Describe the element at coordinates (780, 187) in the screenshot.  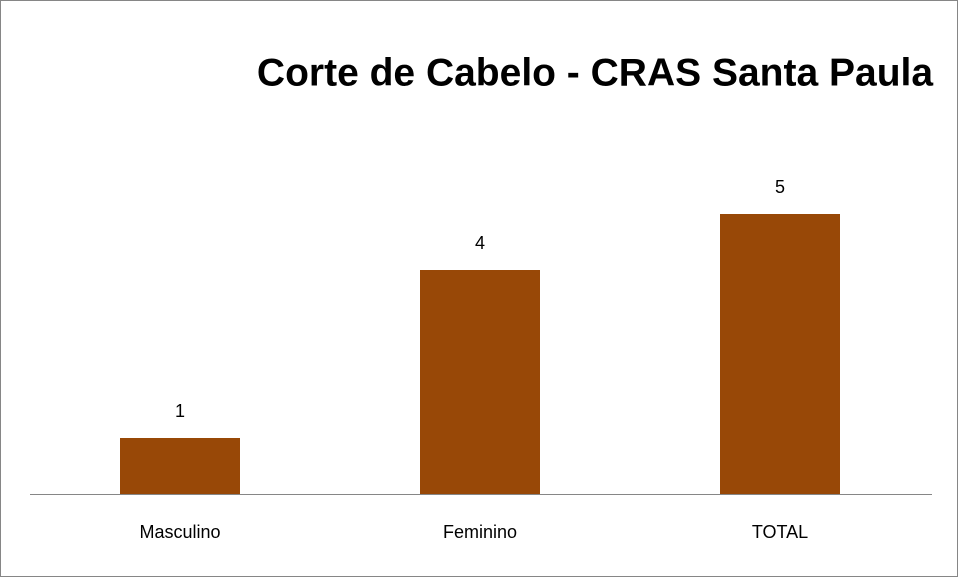
I see `data-label: 5` at that location.